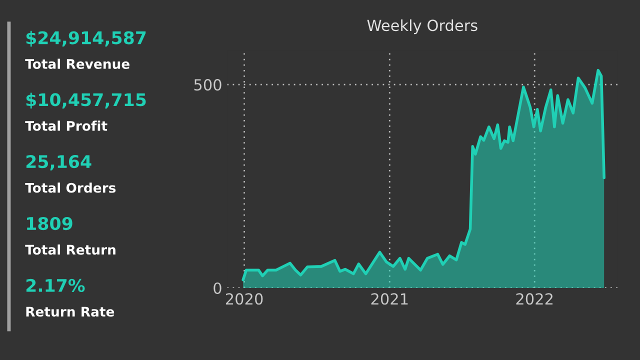 The height and width of the screenshot is (360, 640). What do you see at coordinates (70, 249) in the screenshot?
I see `text: Total Return` at bounding box center [70, 249].